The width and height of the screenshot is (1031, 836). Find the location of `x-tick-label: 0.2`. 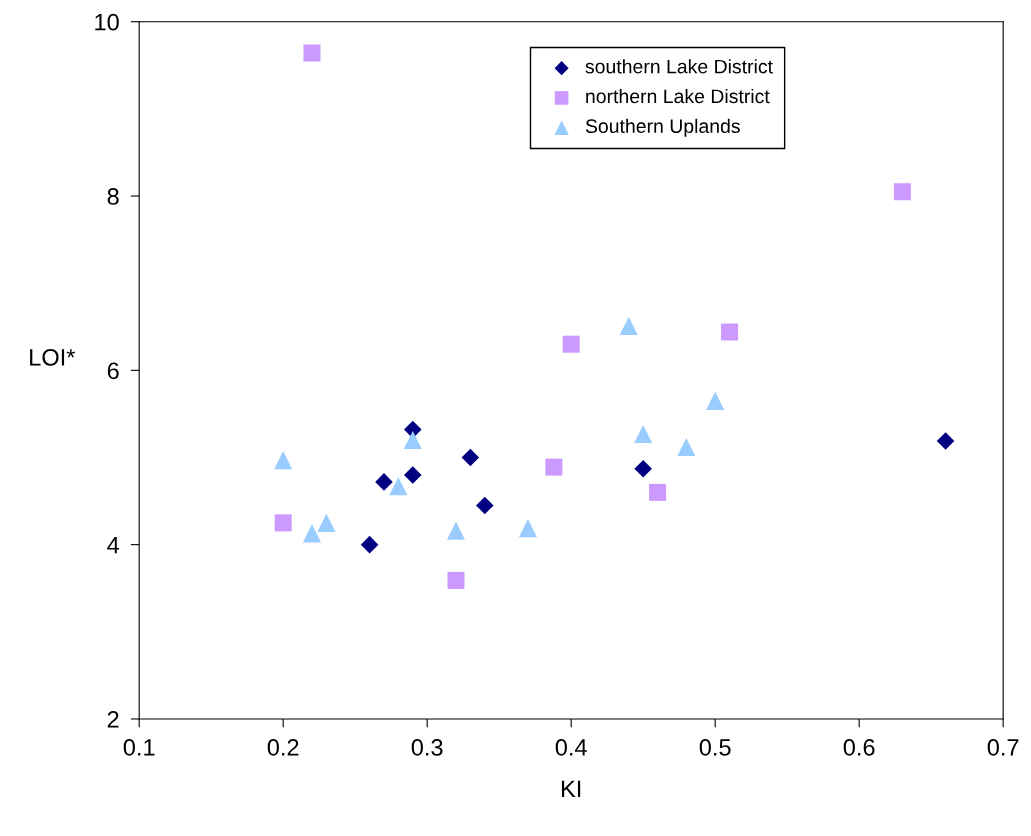

x-tick-label: 0.2 is located at coordinates (283, 747).